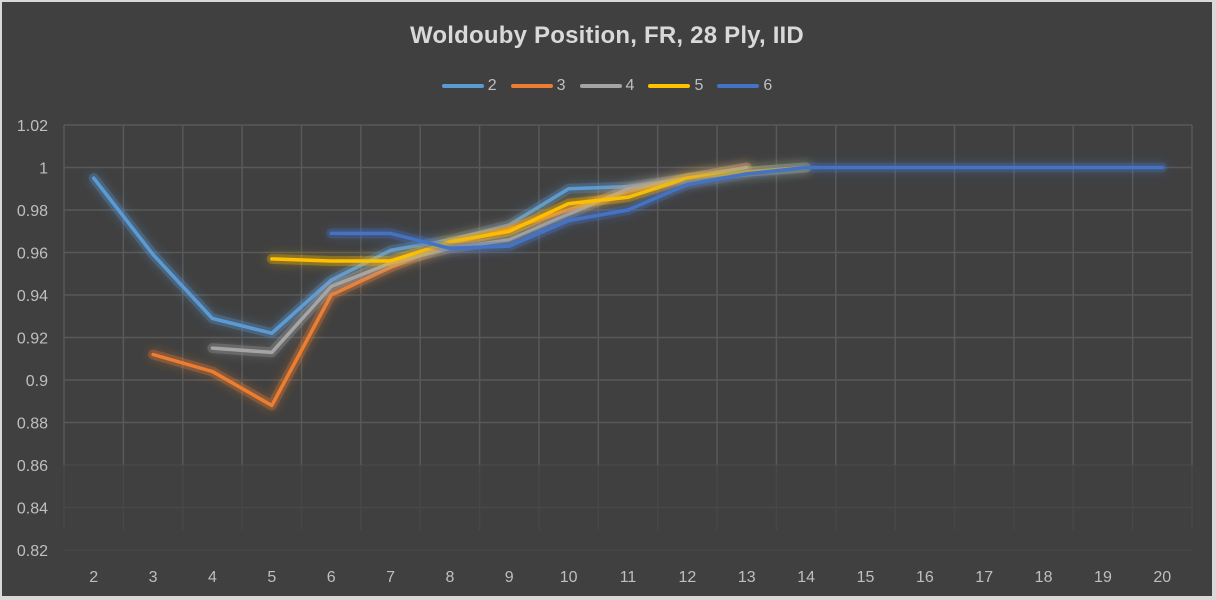 Image resolution: width=1216 pixels, height=600 pixels. What do you see at coordinates (747, 208) in the screenshot?
I see `series-6-line` at bounding box center [747, 208].